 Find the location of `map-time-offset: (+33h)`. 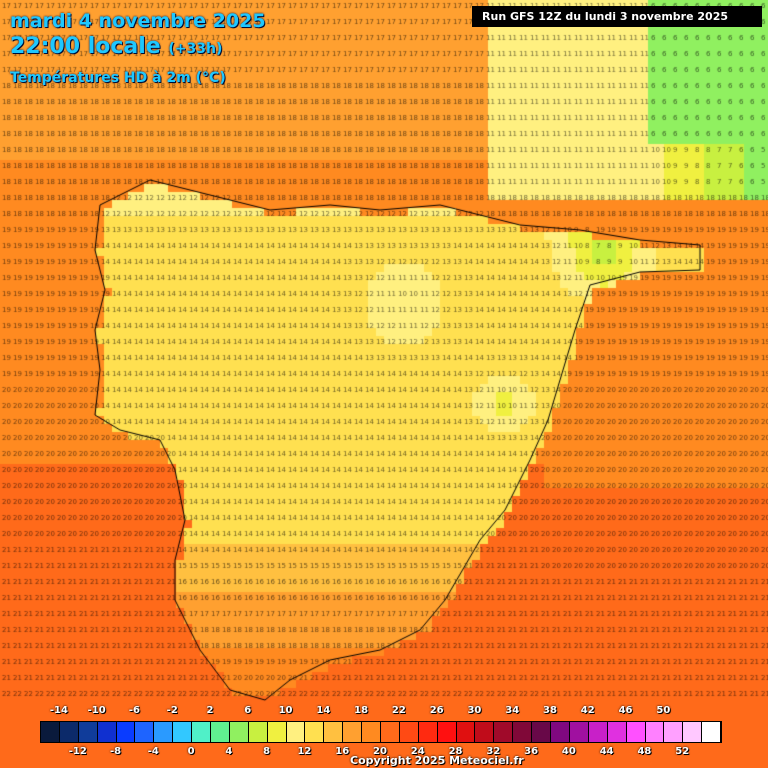

map-time-offset: (+33h) is located at coordinates (195, 49).